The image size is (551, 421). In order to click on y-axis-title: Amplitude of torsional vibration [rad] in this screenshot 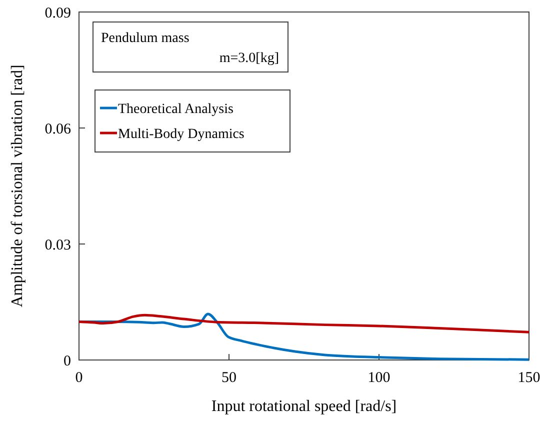, I will do `click(17, 186)`.